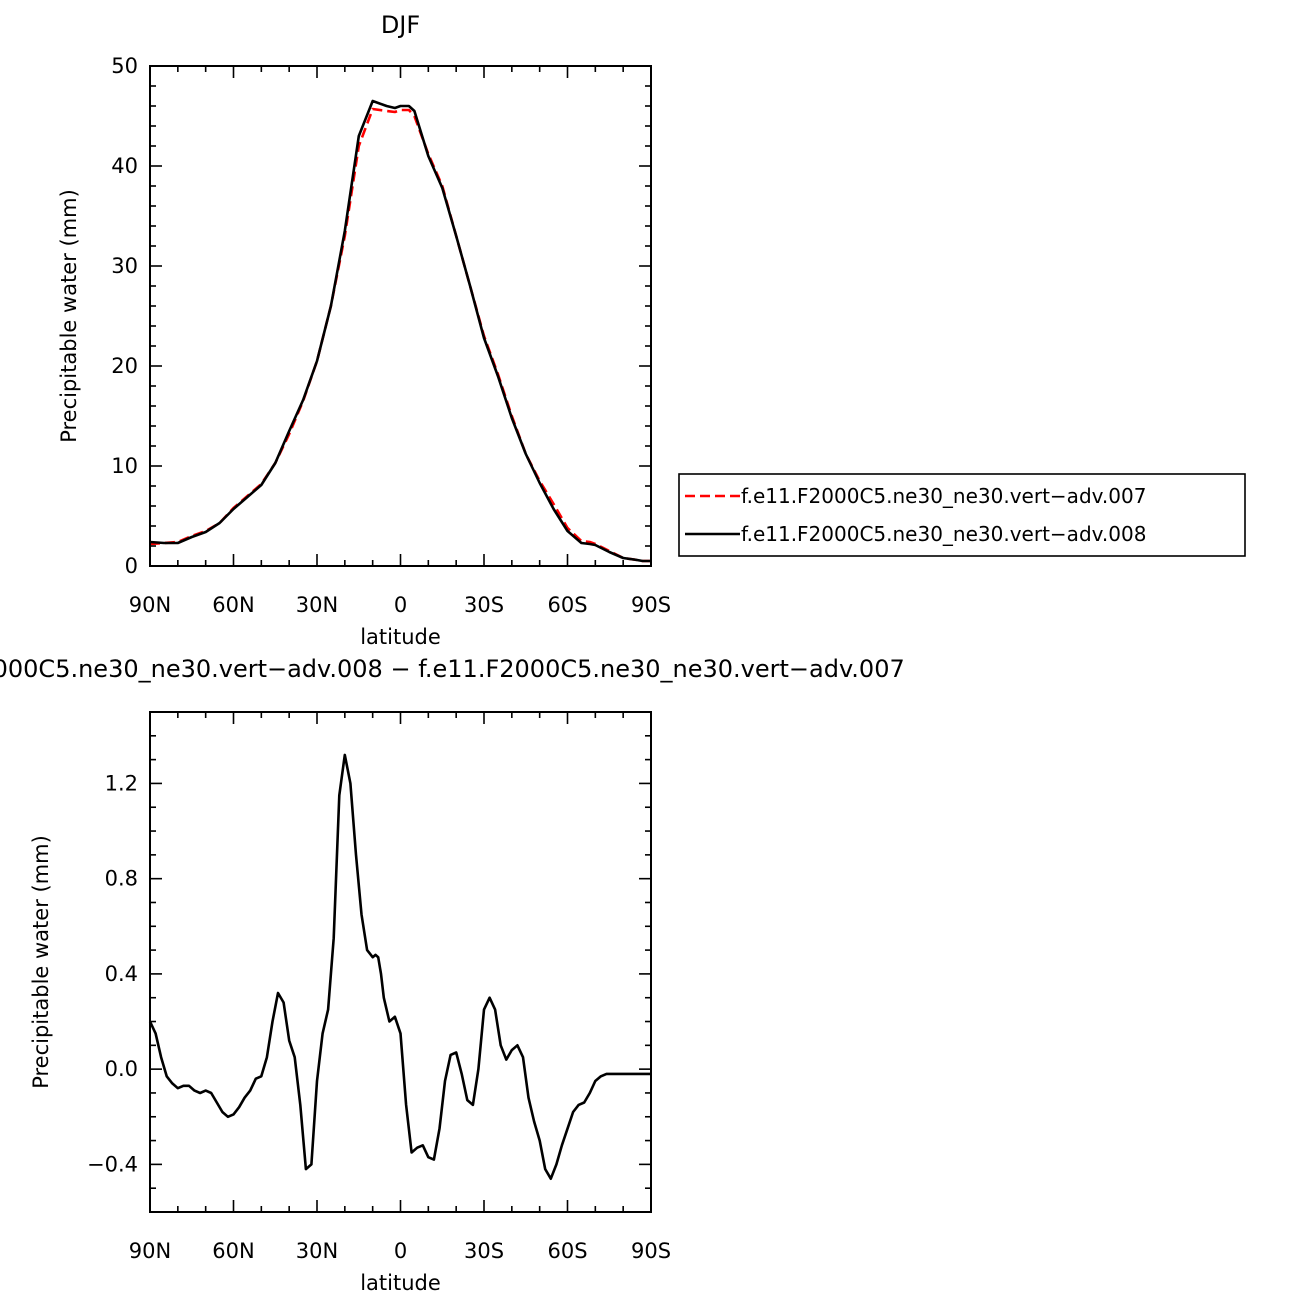  What do you see at coordinates (124, 366) in the screenshot?
I see `y-tick-label: 20` at bounding box center [124, 366].